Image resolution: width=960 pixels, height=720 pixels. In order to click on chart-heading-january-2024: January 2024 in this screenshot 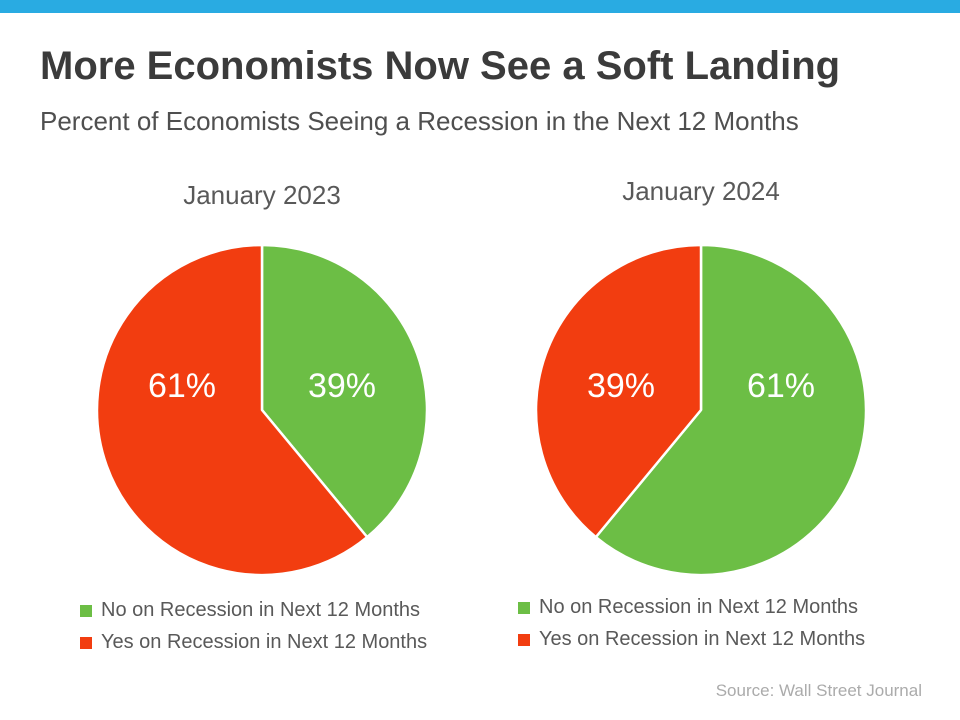, I will do `click(701, 191)`.